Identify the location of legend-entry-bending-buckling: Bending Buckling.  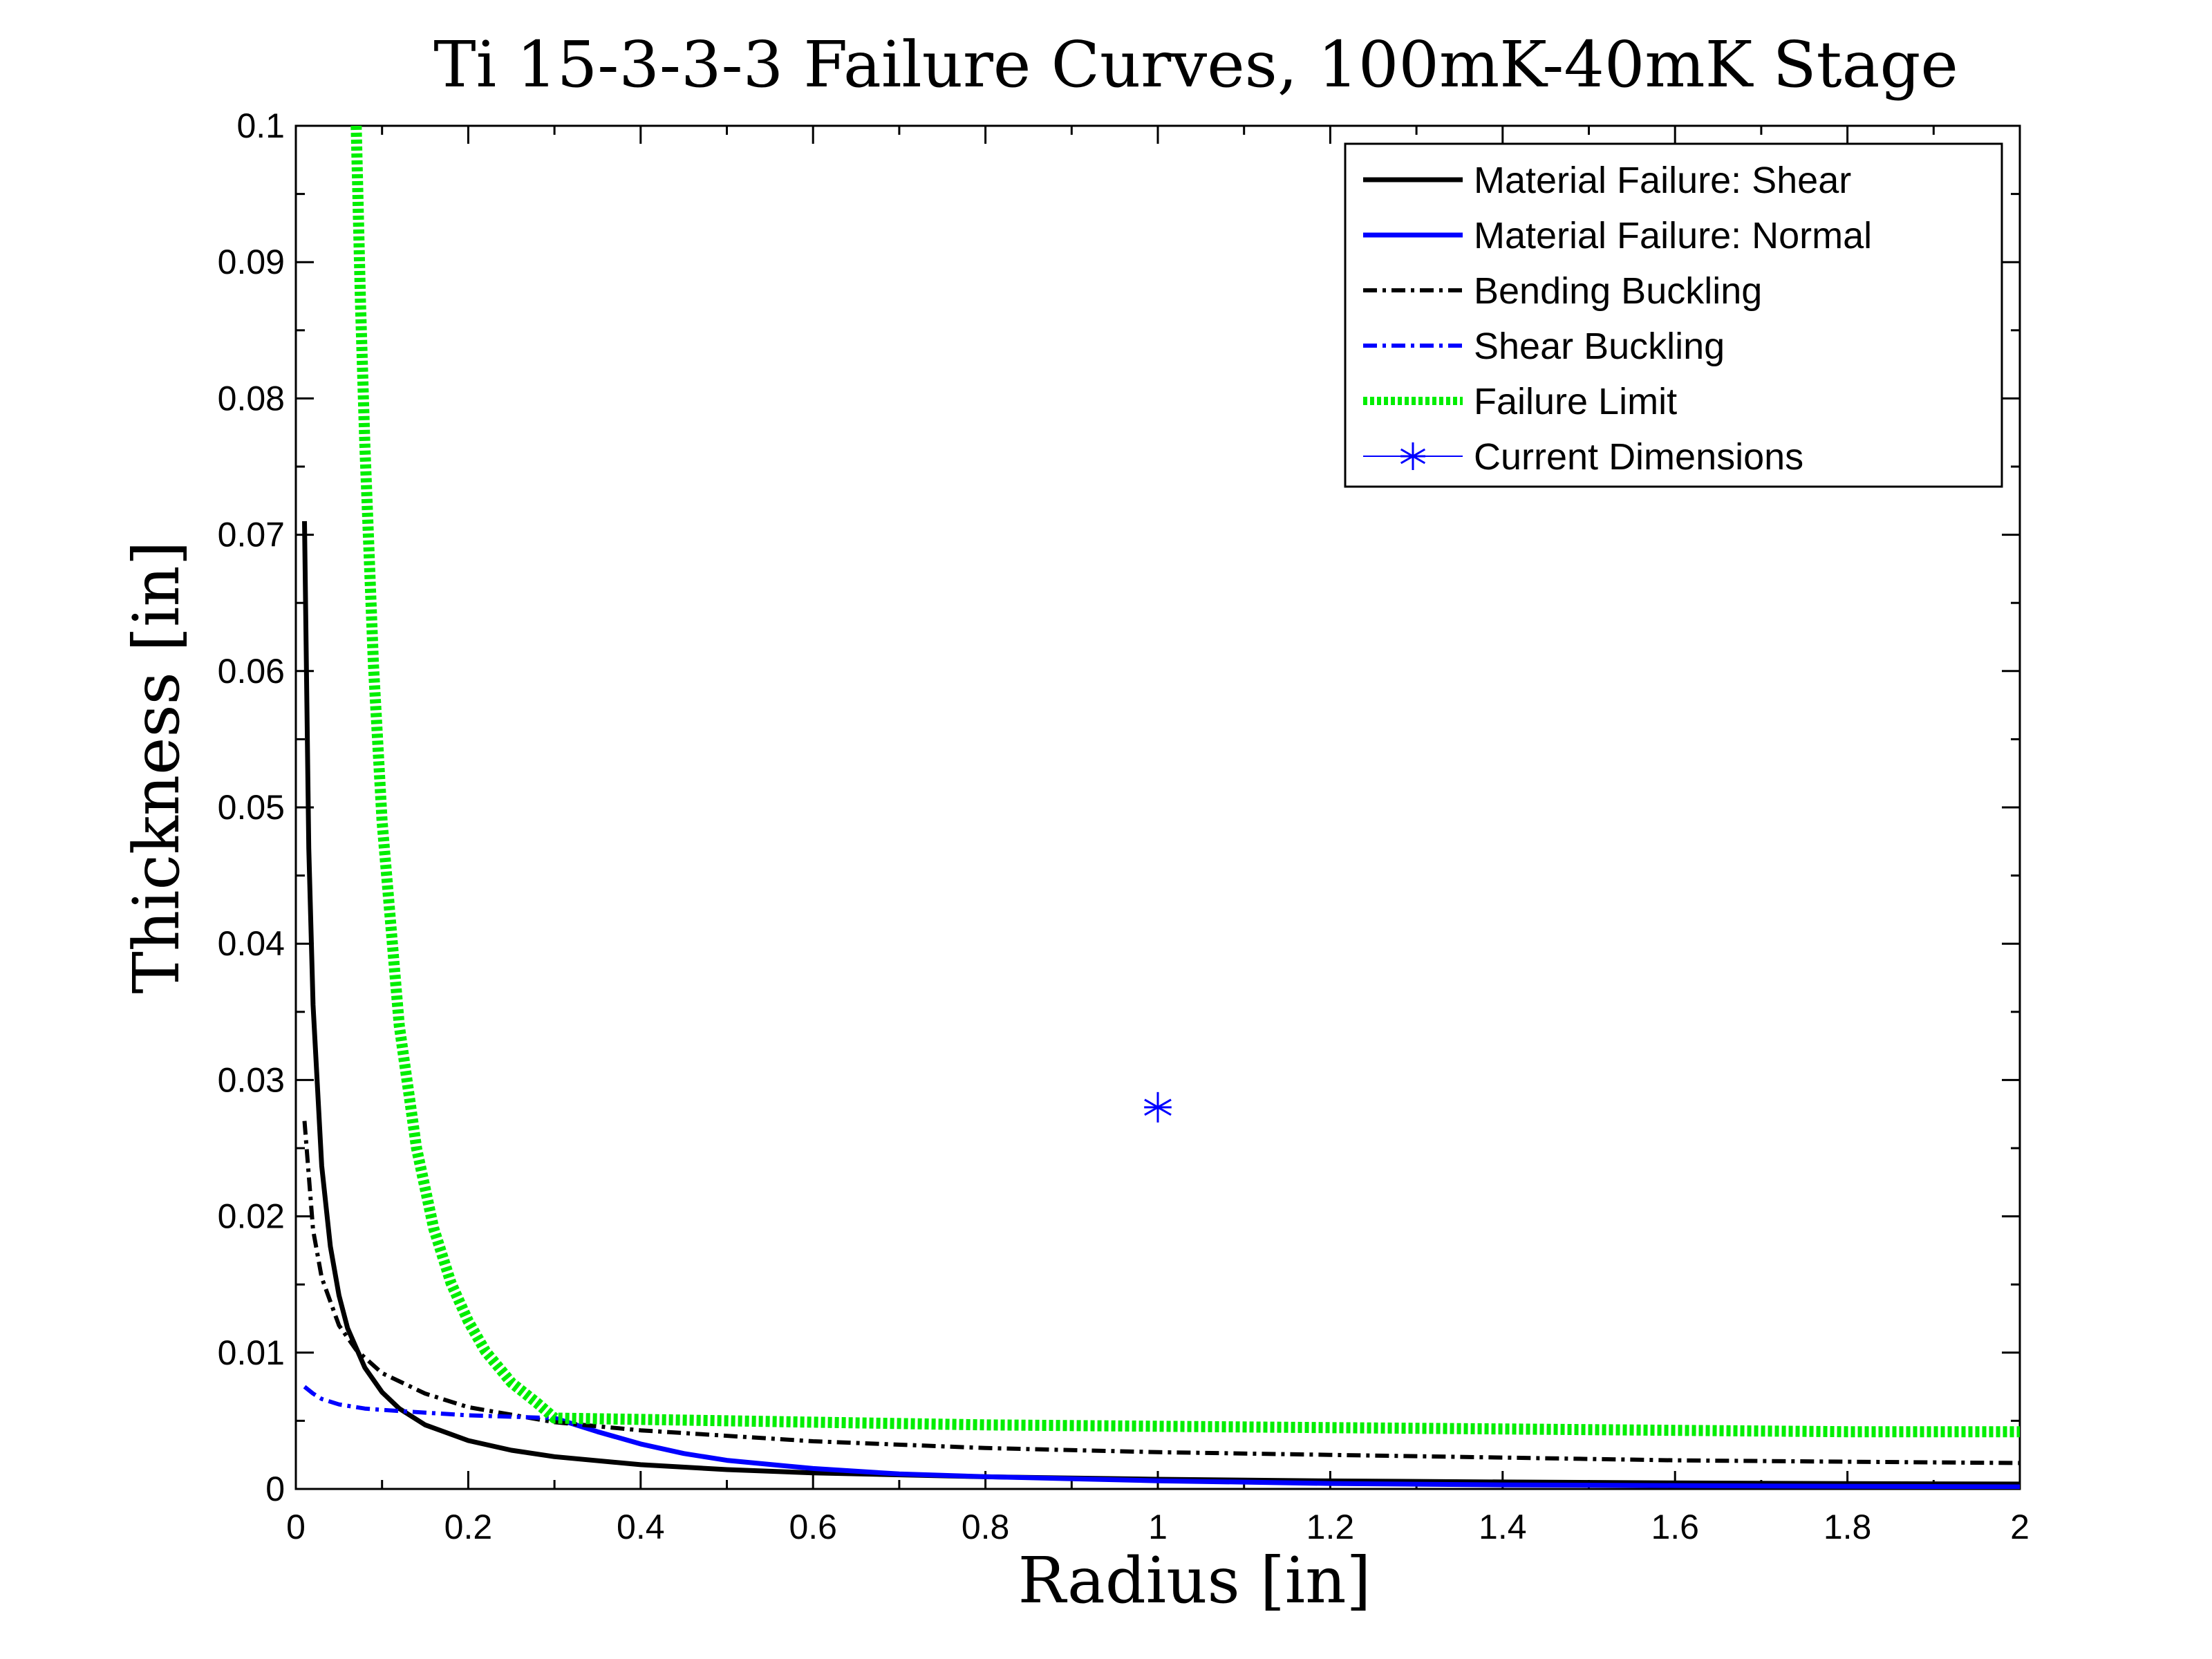
(1563, 291).